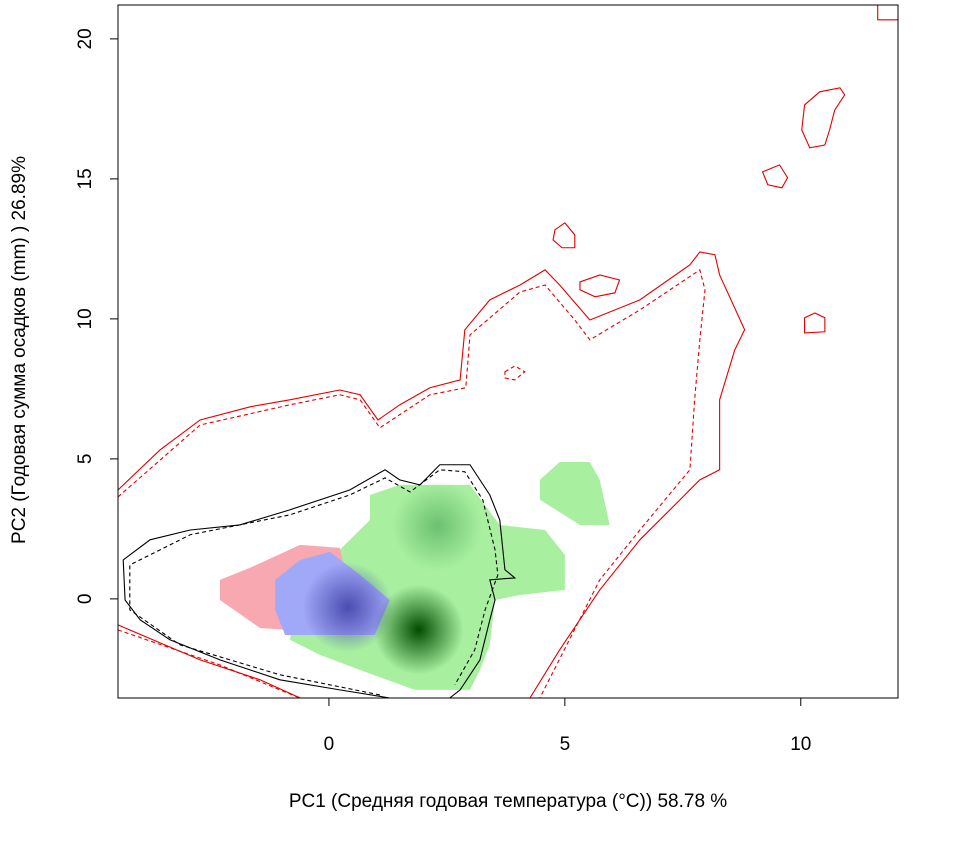 This screenshot has width=960, height=851. What do you see at coordinates (85, 599) in the screenshot?
I see `y-tick-label: 0` at bounding box center [85, 599].